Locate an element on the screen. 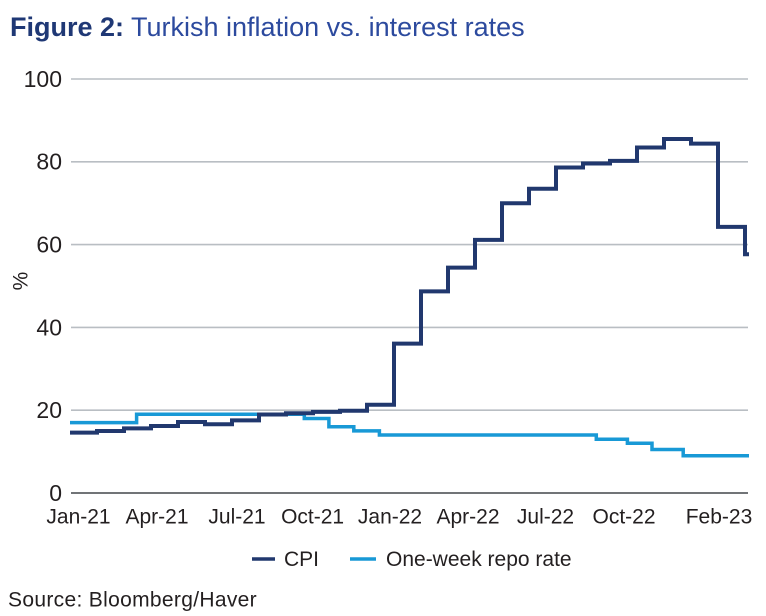 The width and height of the screenshot is (766, 616). svg-text: Source: Bloomberg/Haver is located at coordinates (132, 600).